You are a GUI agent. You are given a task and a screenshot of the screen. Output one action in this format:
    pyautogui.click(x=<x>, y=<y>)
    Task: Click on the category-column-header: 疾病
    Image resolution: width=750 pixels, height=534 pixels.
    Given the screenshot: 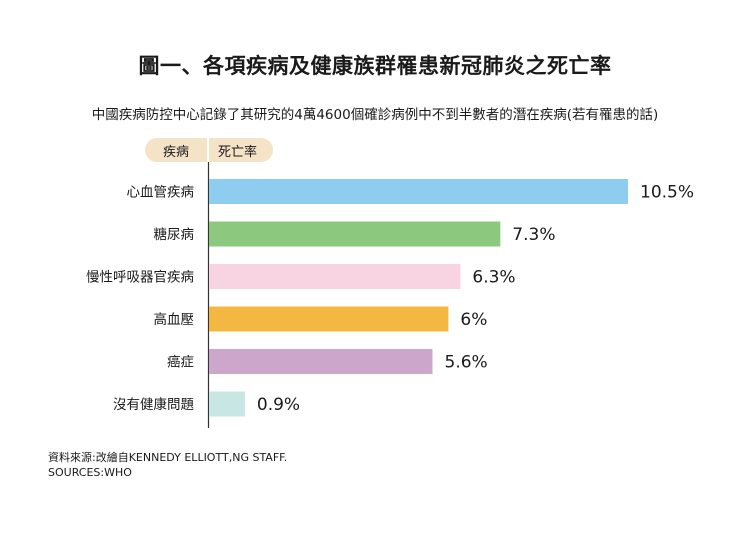 What is the action you would take?
    pyautogui.click(x=175, y=152)
    